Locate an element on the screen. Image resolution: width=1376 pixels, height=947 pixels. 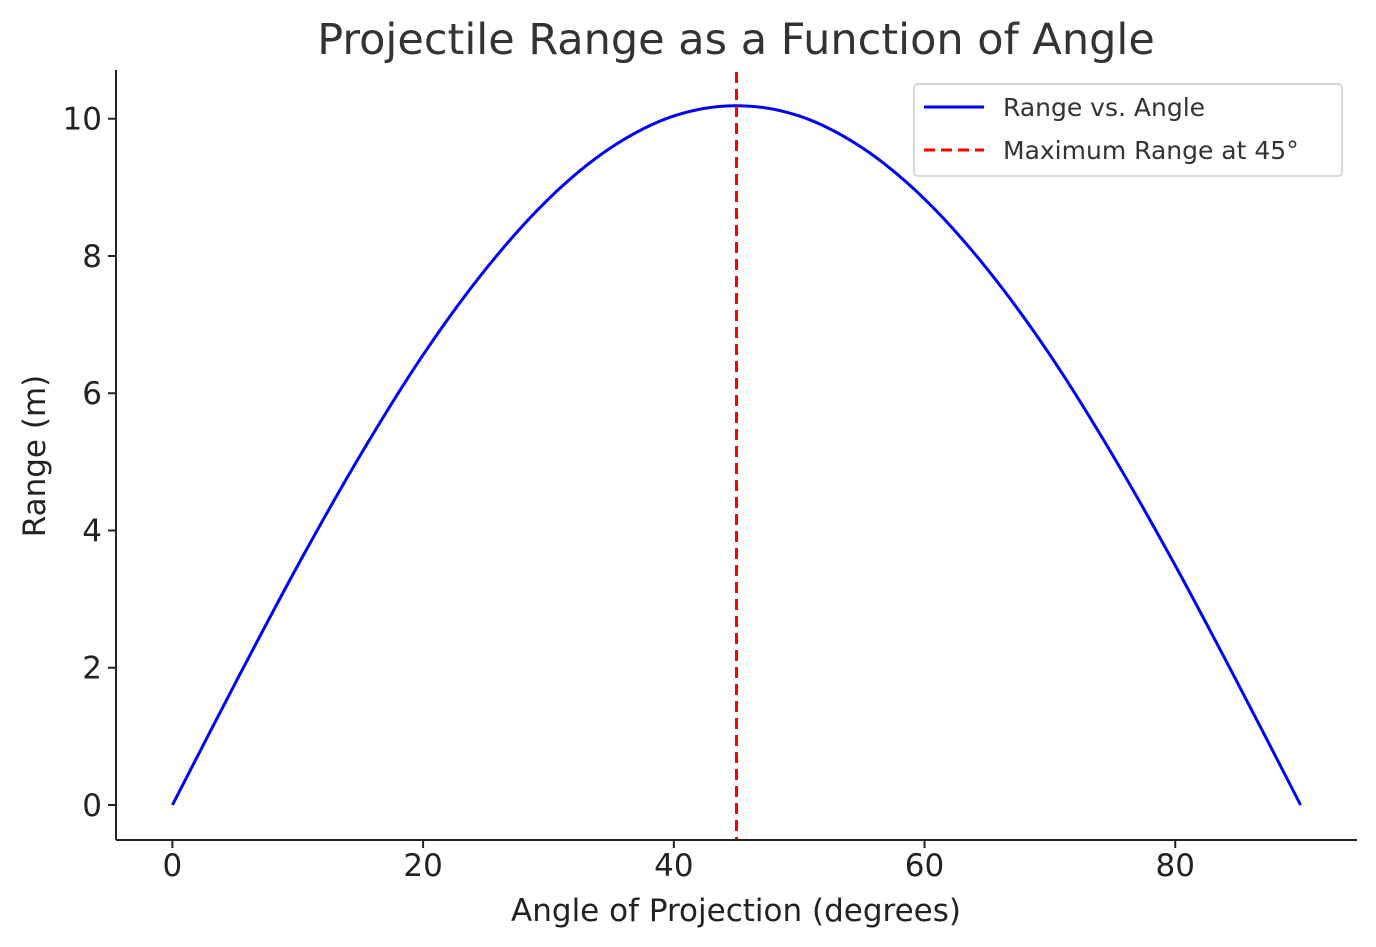
legend-box is located at coordinates (1128, 130).